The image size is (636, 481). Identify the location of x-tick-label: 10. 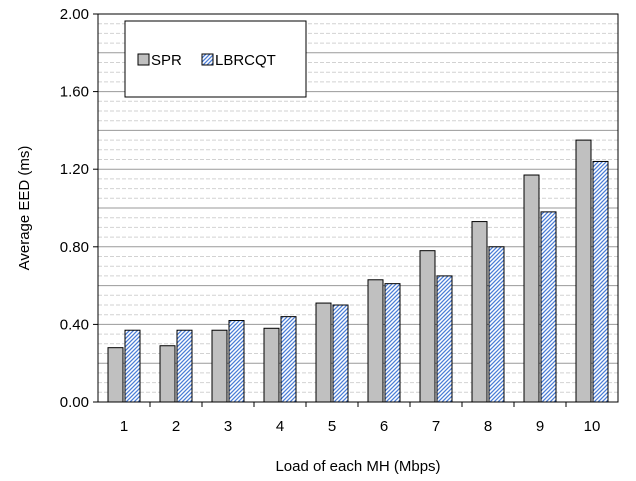
(592, 426).